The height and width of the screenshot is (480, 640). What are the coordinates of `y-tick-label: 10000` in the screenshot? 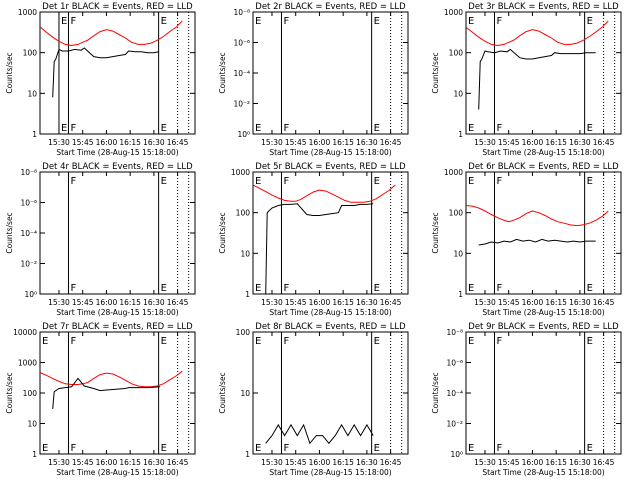 It's located at (25, 332).